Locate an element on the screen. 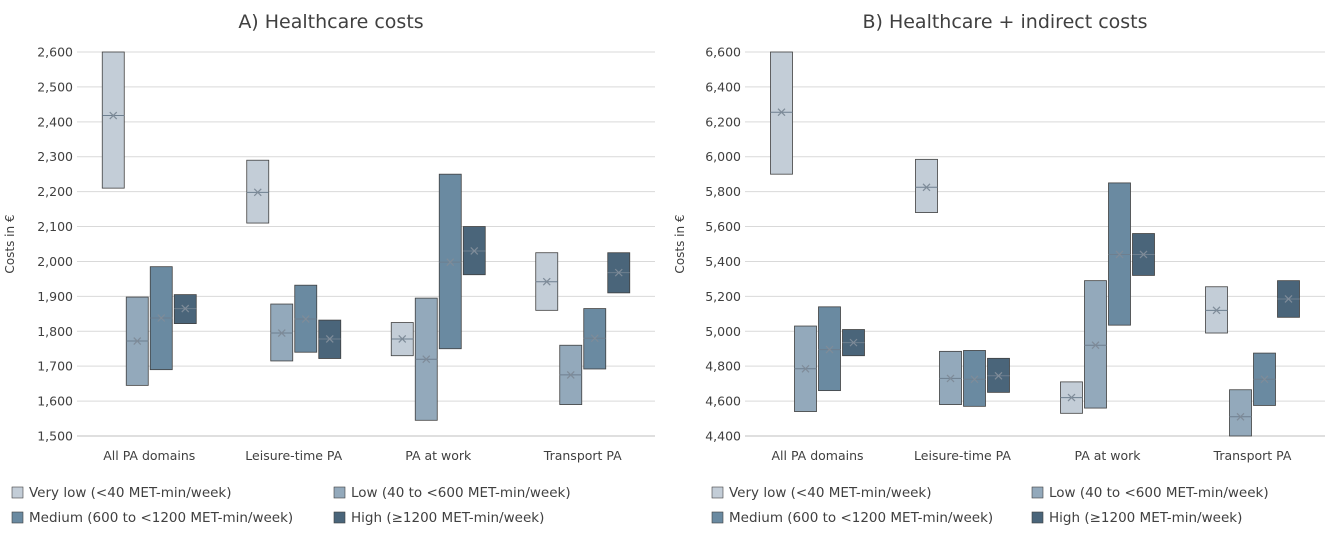  y-tick-label: 1,800 is located at coordinates (55, 331).